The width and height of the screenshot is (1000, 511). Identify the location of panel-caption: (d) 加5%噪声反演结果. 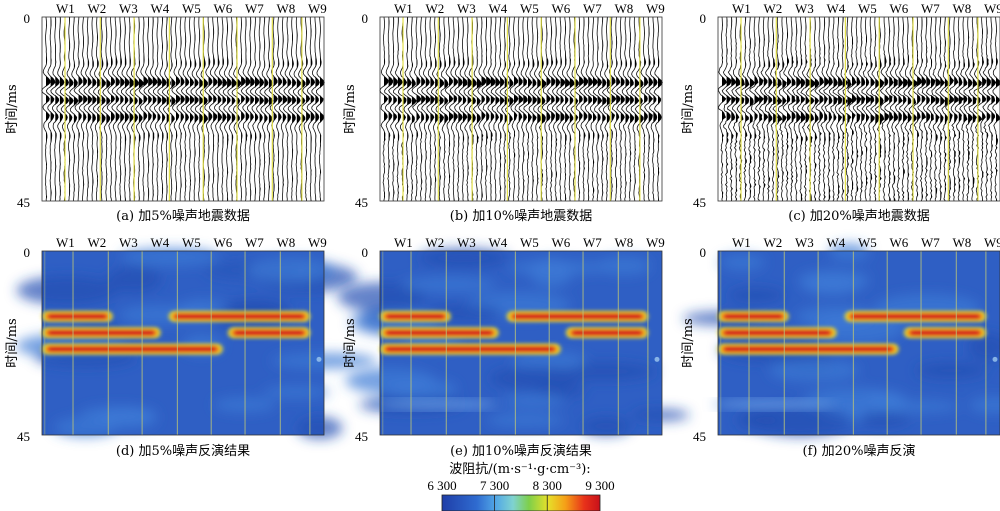
(183, 451).